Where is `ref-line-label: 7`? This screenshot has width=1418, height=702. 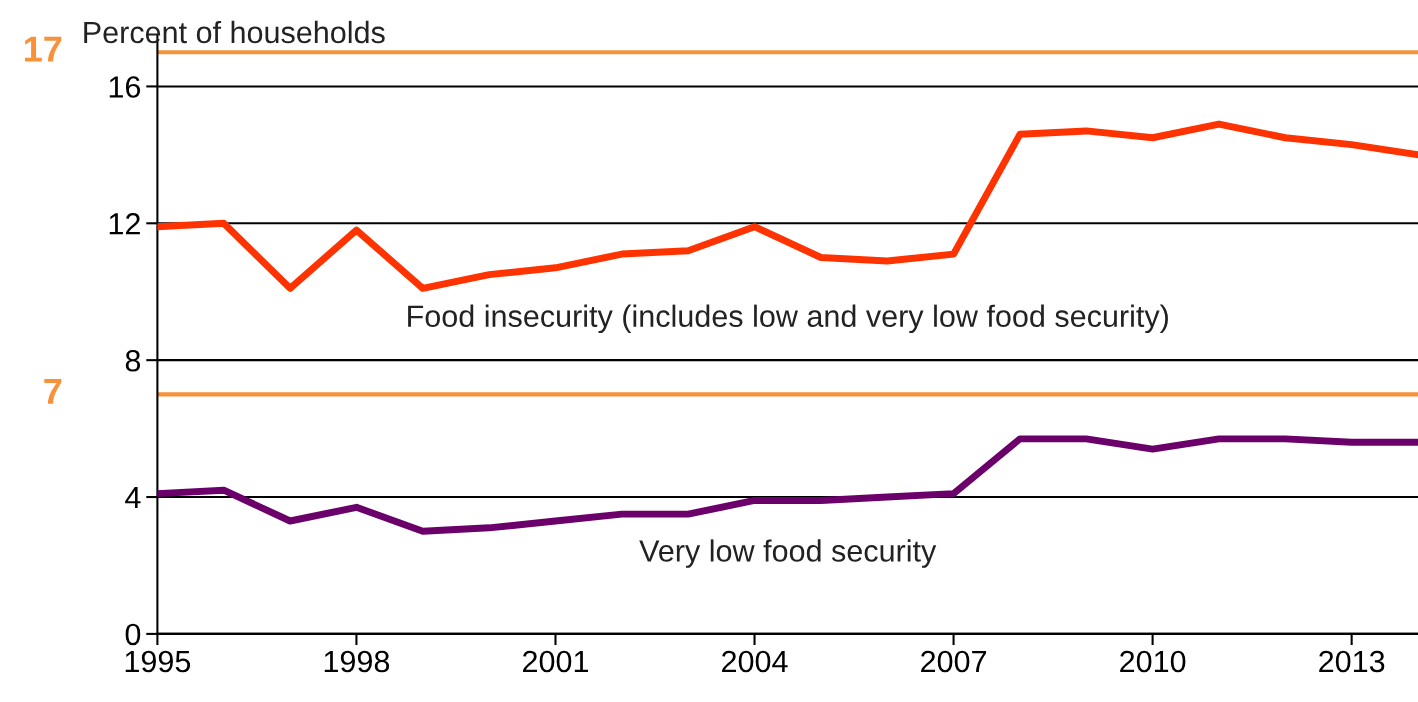 ref-line-label: 7 is located at coordinates (53, 391).